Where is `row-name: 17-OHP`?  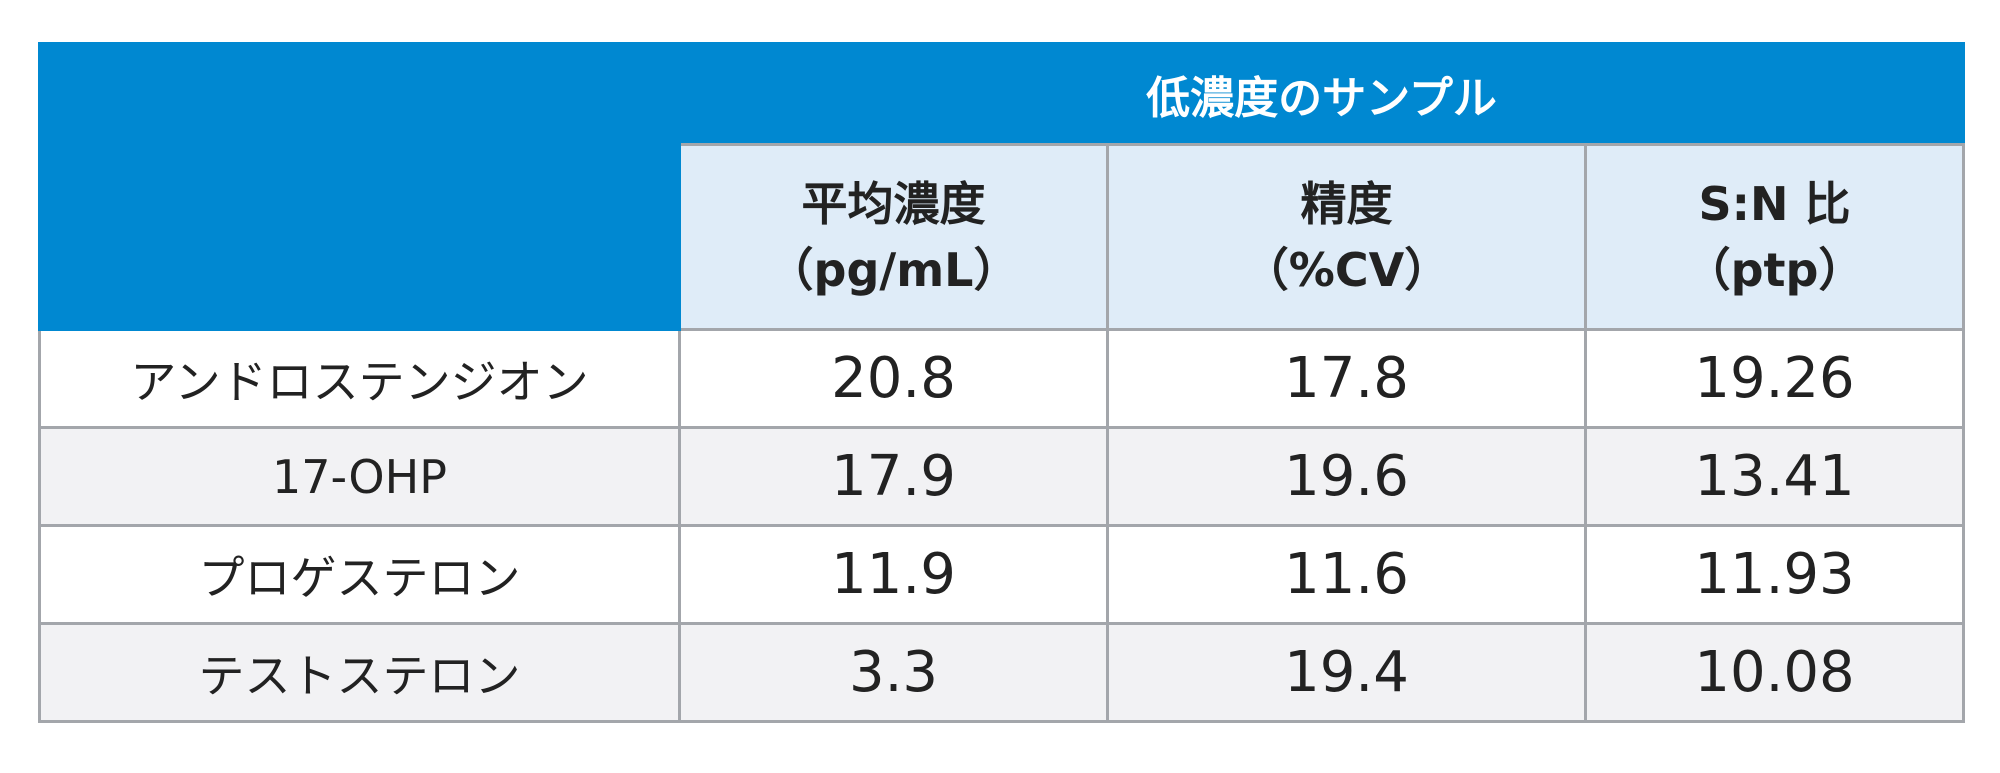 row-name: 17-OHP is located at coordinates (359, 476).